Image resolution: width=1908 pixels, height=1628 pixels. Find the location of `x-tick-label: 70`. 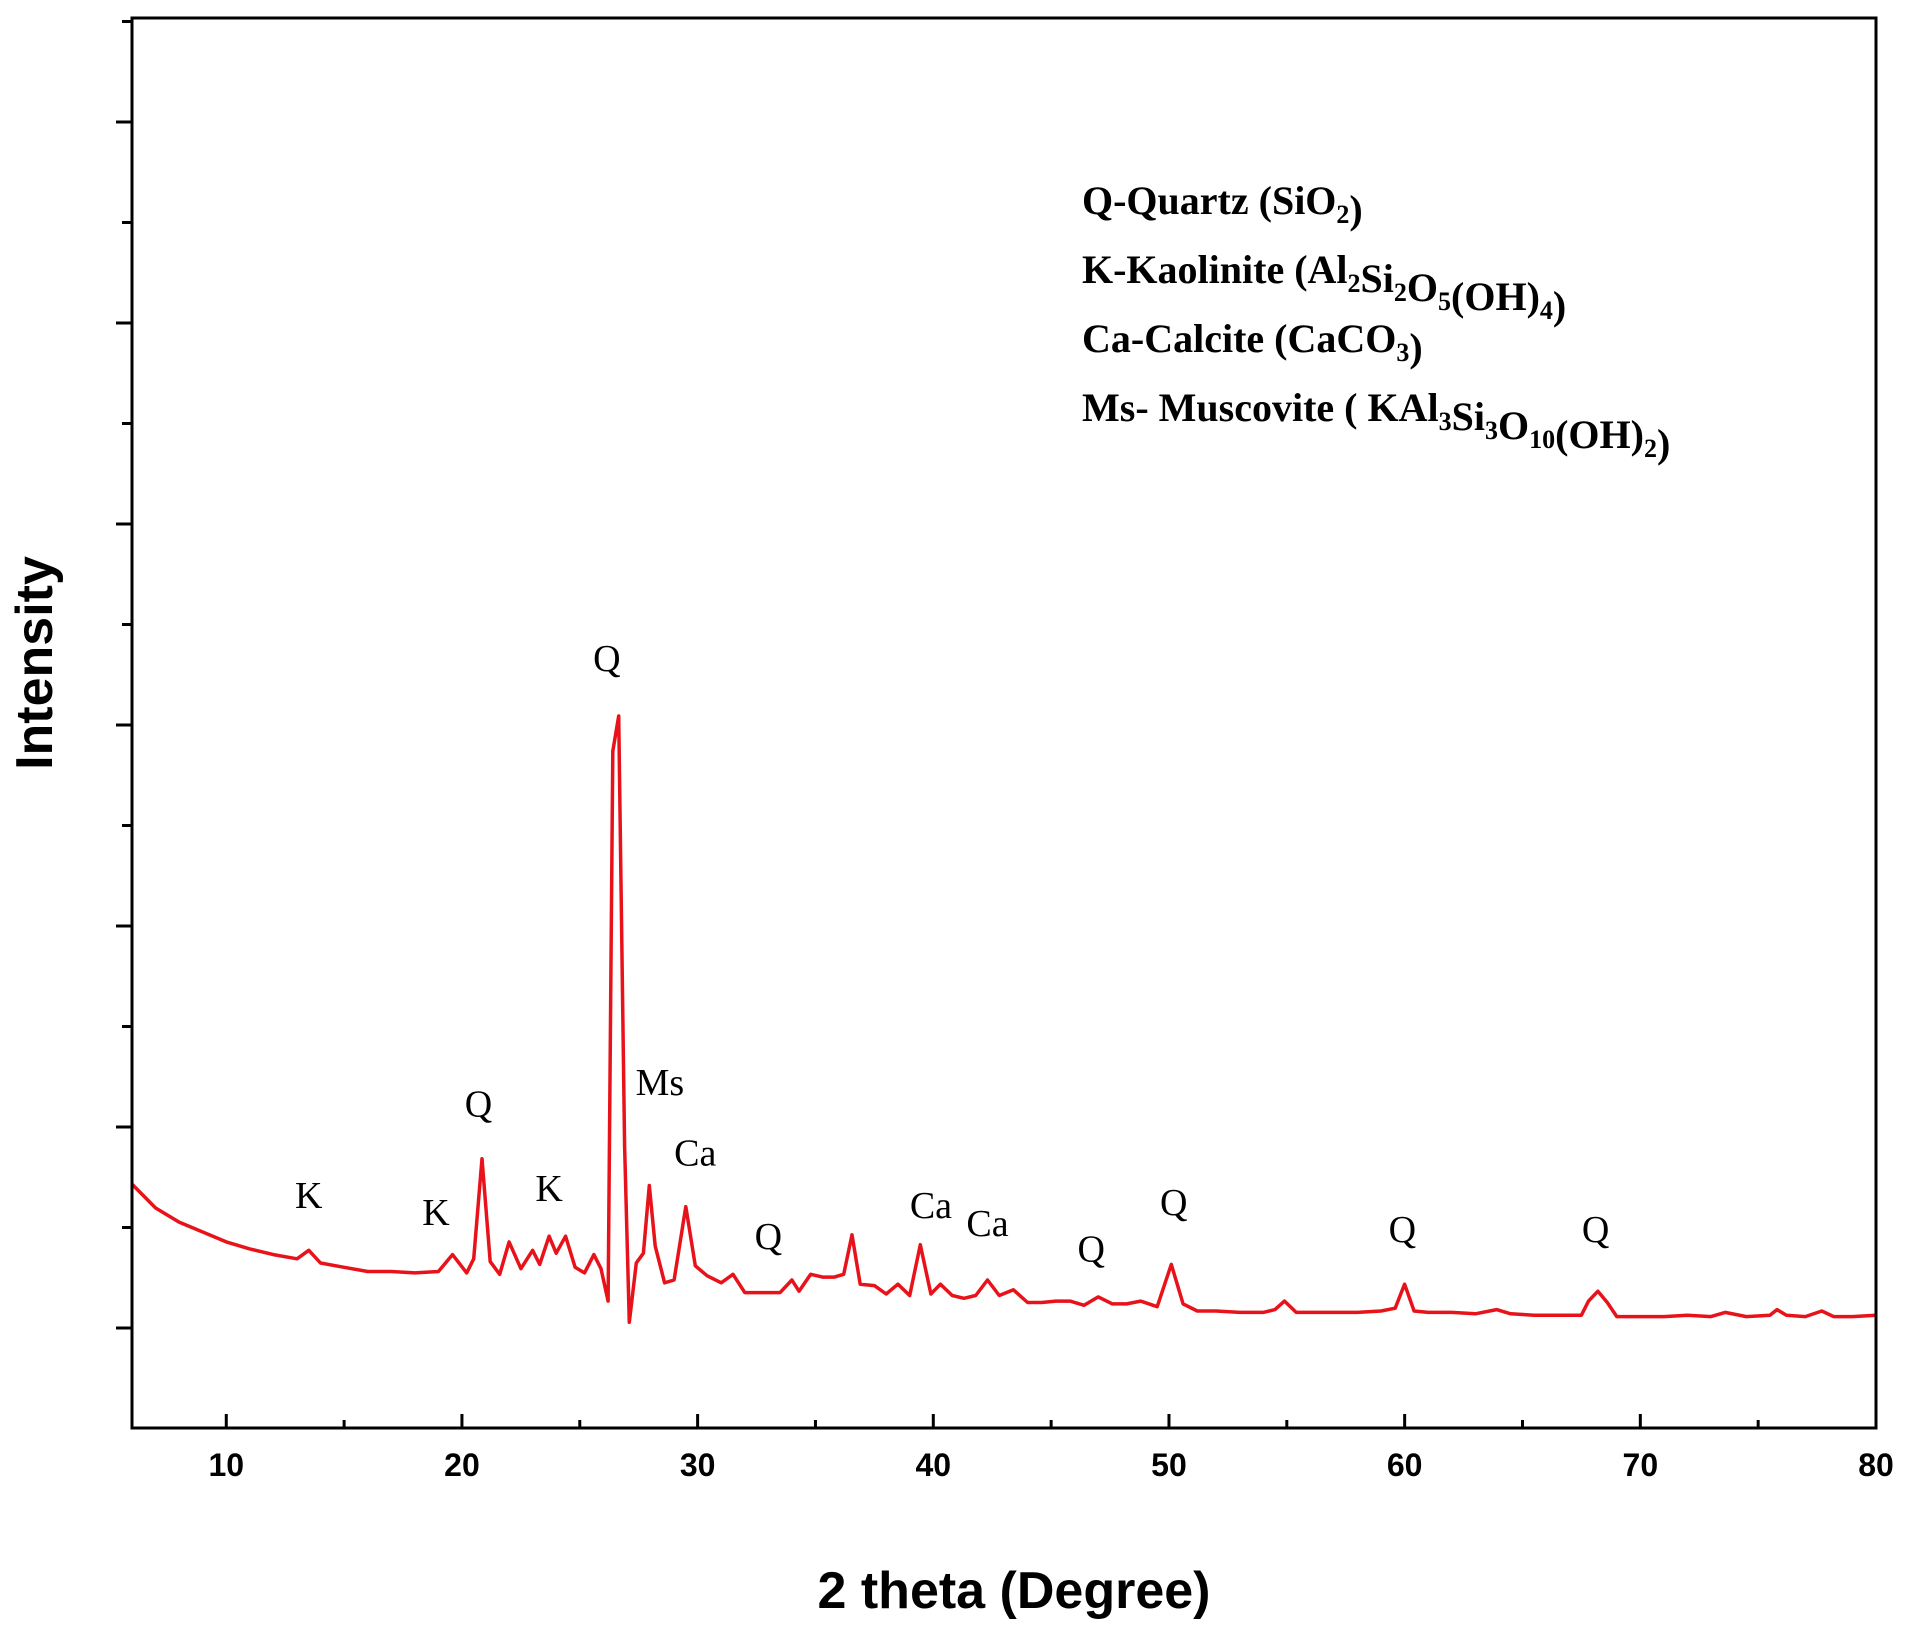

x-tick-label: 70 is located at coordinates (1641, 1465).